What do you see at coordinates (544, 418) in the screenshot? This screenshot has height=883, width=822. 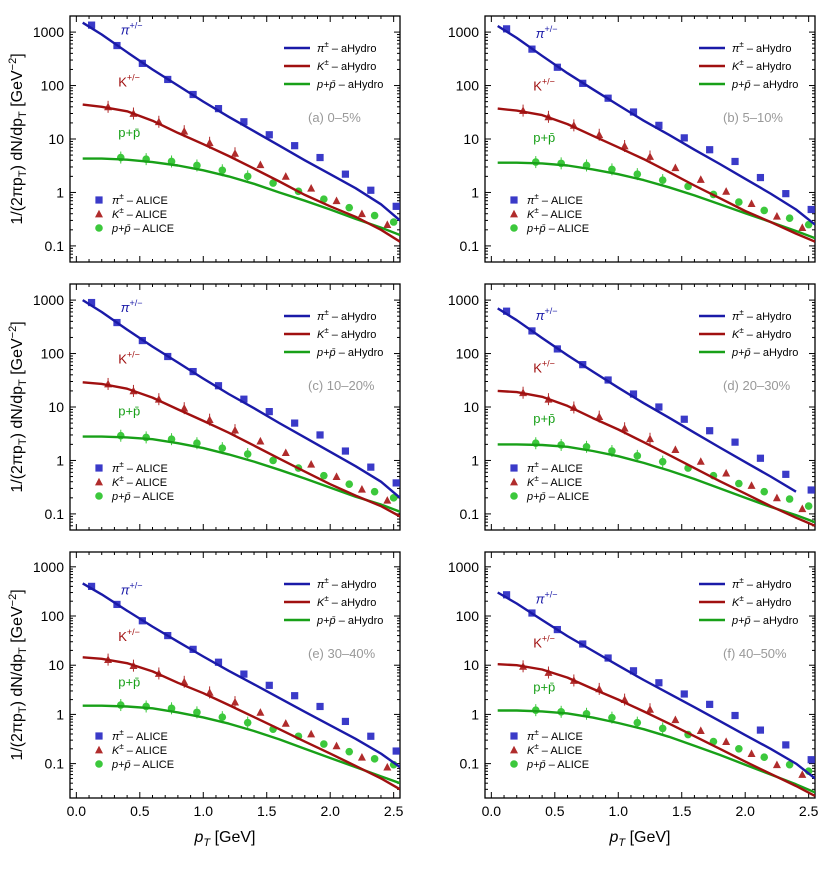 I see `label-proton: p+p̄` at bounding box center [544, 418].